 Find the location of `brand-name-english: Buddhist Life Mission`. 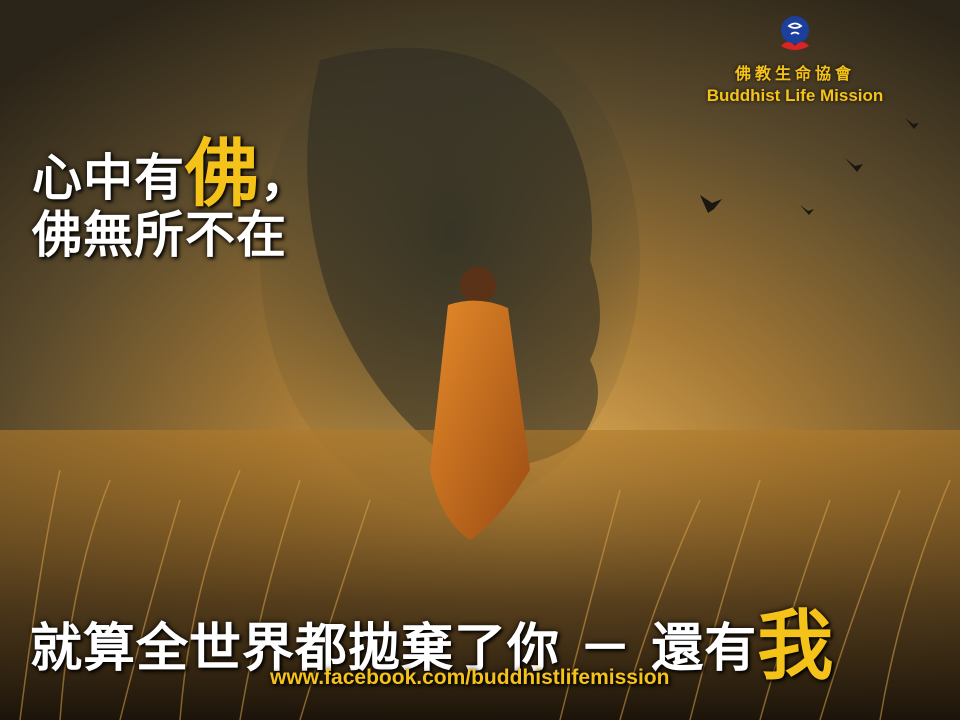

brand-name-english: Buddhist Life Mission is located at coordinates (795, 95).